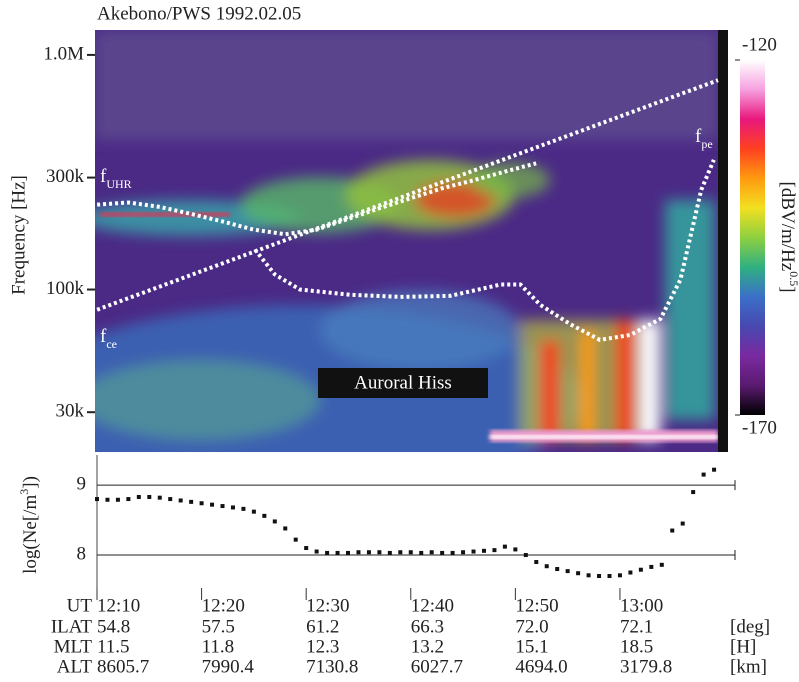 The height and width of the screenshot is (682, 799). Describe the element at coordinates (223, 605) in the screenshot. I see `x-tick-label: 12:20` at that location.